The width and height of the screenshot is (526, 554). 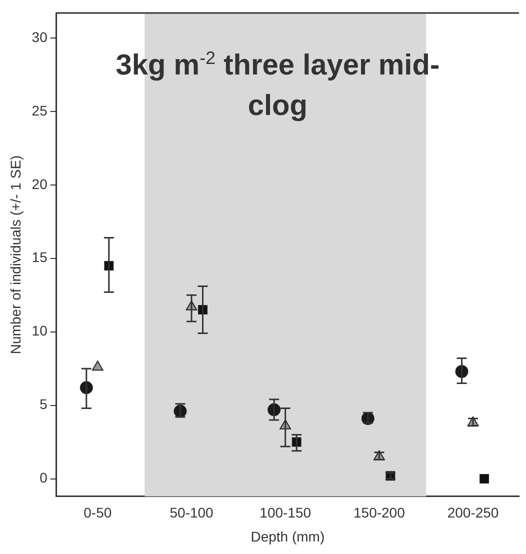 What do you see at coordinates (44, 404) in the screenshot?
I see `y-tick-label: 5` at bounding box center [44, 404].